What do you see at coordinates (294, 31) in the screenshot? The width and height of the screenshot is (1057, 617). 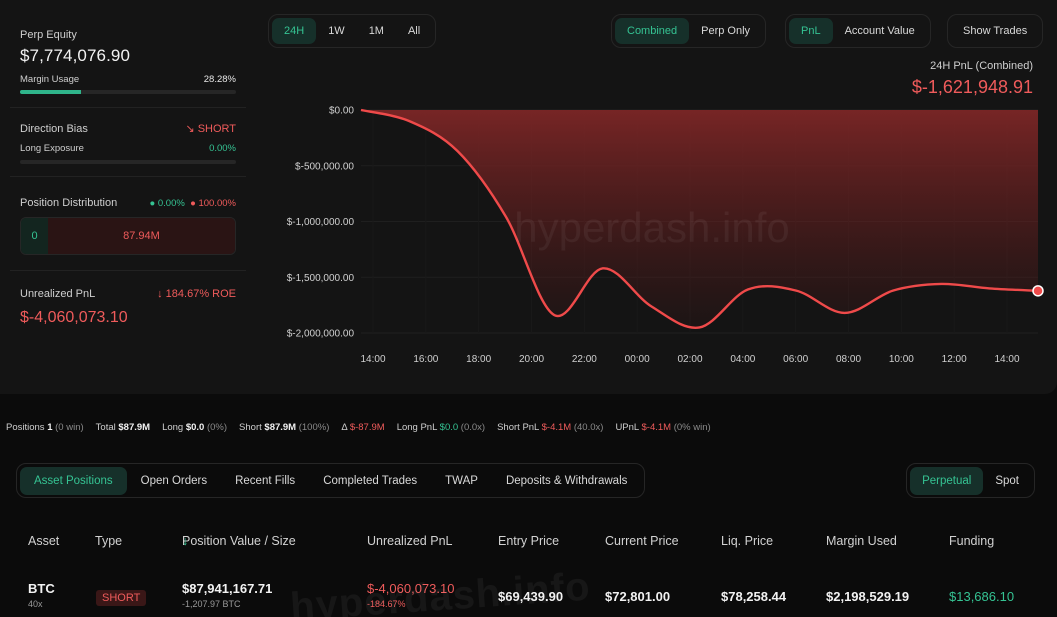 I see `timeframe-tab-24h: 24H` at bounding box center [294, 31].